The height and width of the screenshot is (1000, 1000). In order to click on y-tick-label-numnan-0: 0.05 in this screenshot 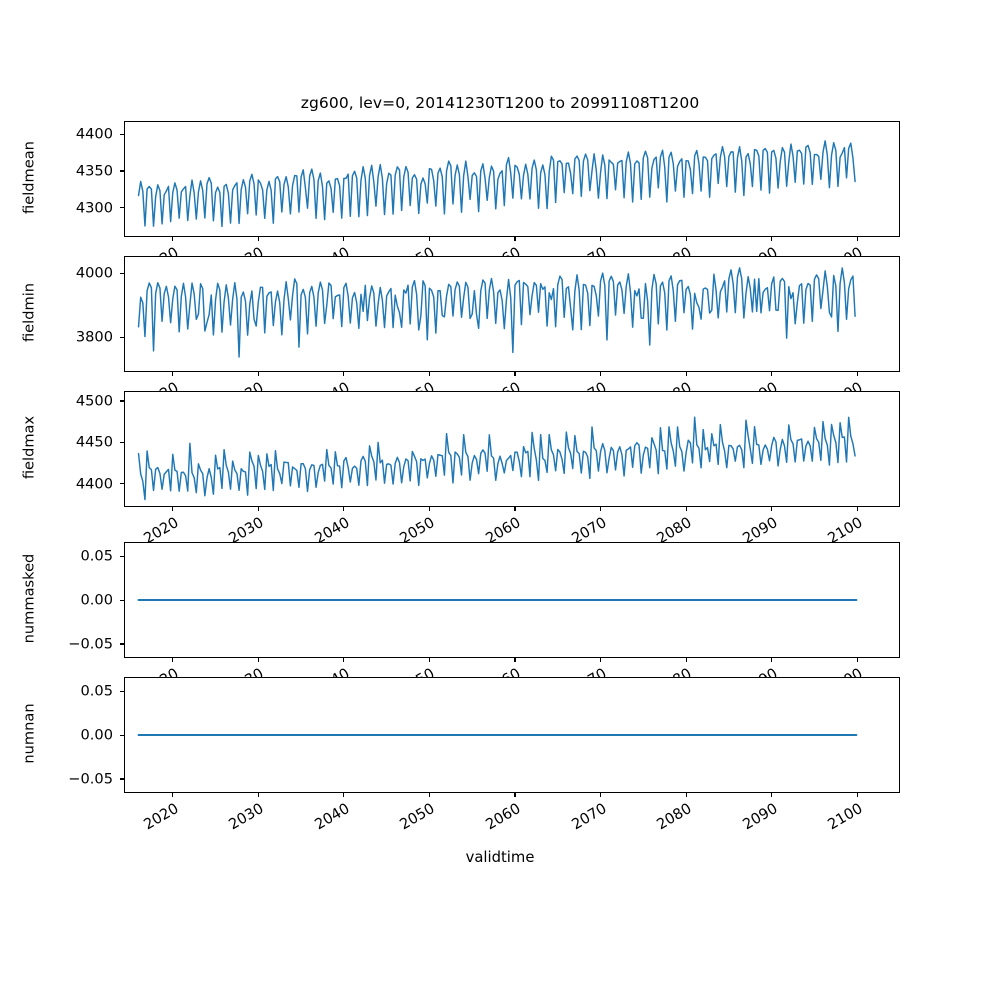, I will do `click(97, 691)`.